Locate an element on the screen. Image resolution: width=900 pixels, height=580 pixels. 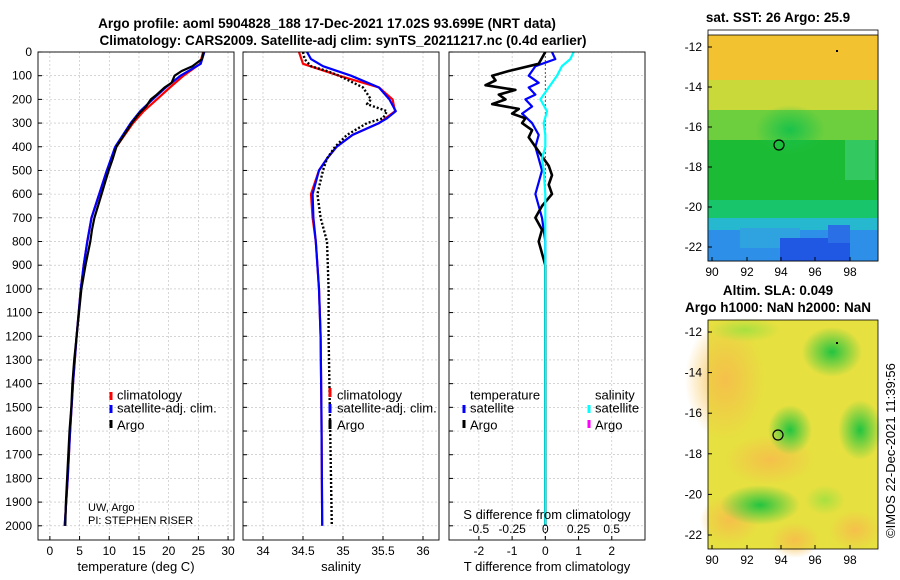
sla-map is located at coordinates (783, 438).